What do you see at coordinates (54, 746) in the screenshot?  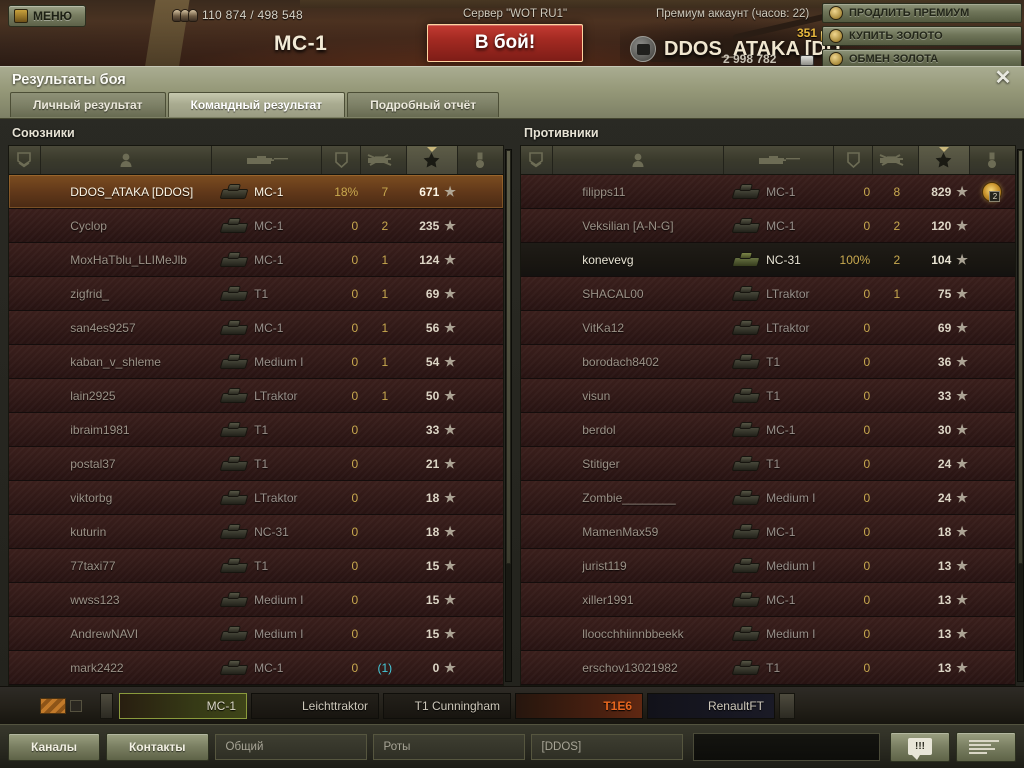 I see `channels-button: Каналы` at bounding box center [54, 746].